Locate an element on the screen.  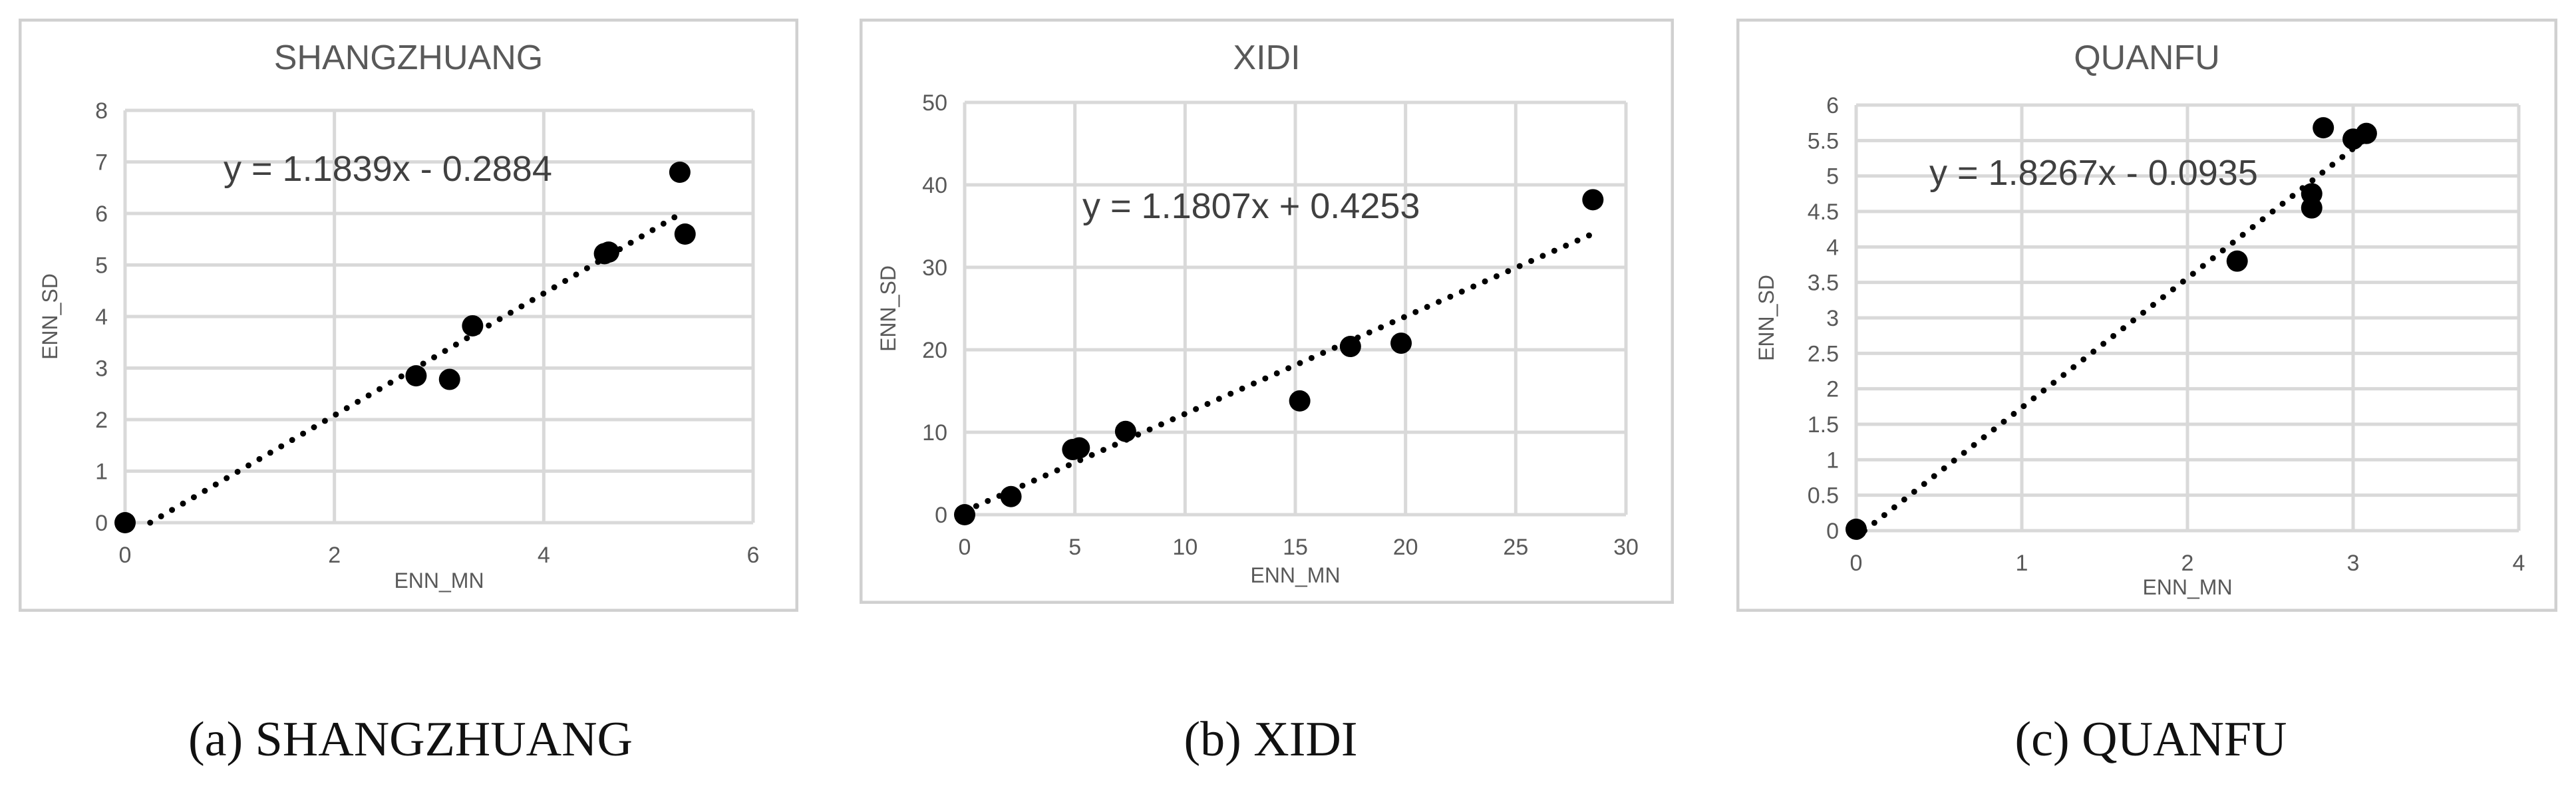
x-tick-label: 1 is located at coordinates (2022, 563).